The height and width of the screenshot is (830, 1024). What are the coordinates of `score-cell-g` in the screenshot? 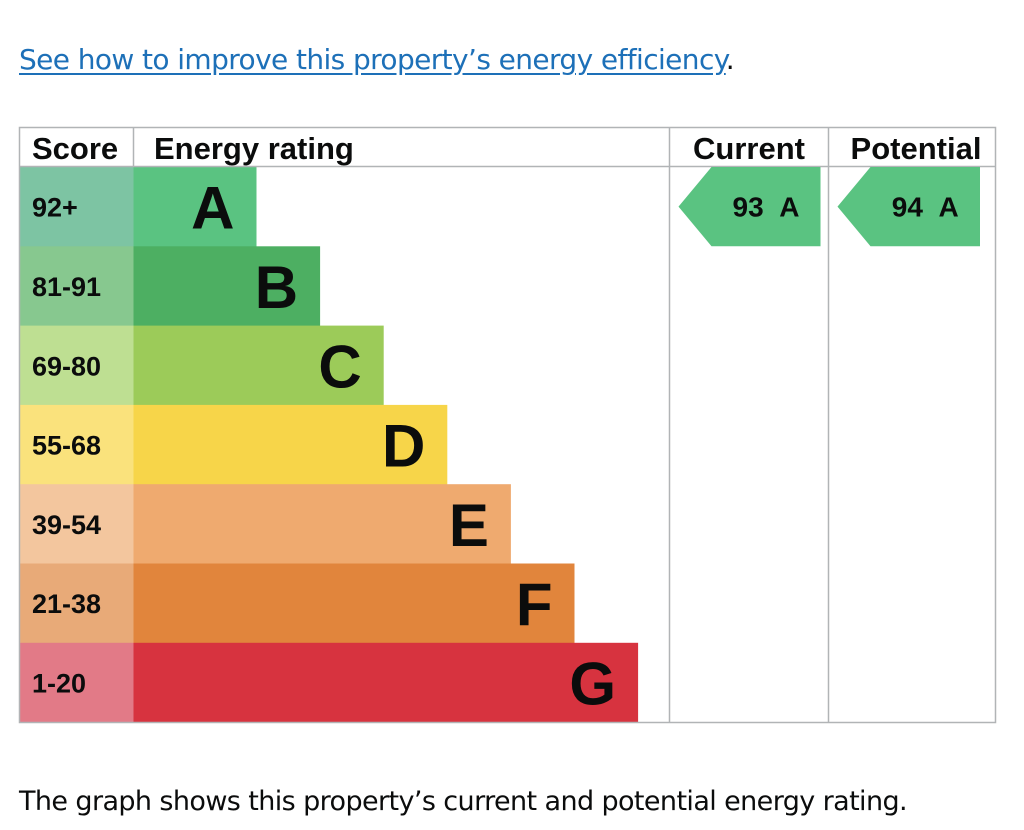 It's located at (76, 682).